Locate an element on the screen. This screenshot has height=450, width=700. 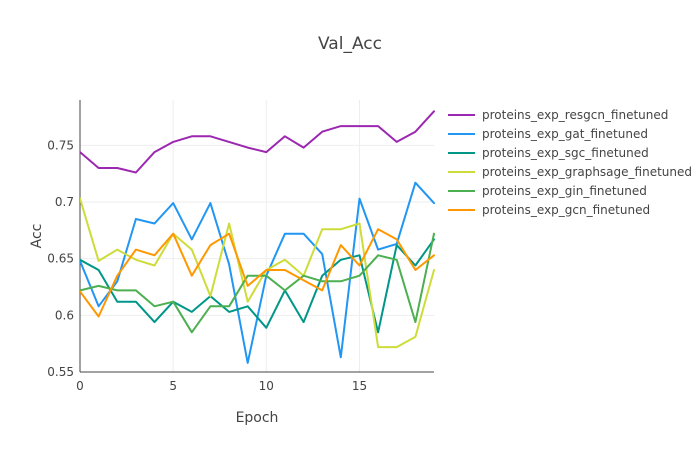
legend-label: proteins_exp_gin_finetuned is located at coordinates (564, 191).